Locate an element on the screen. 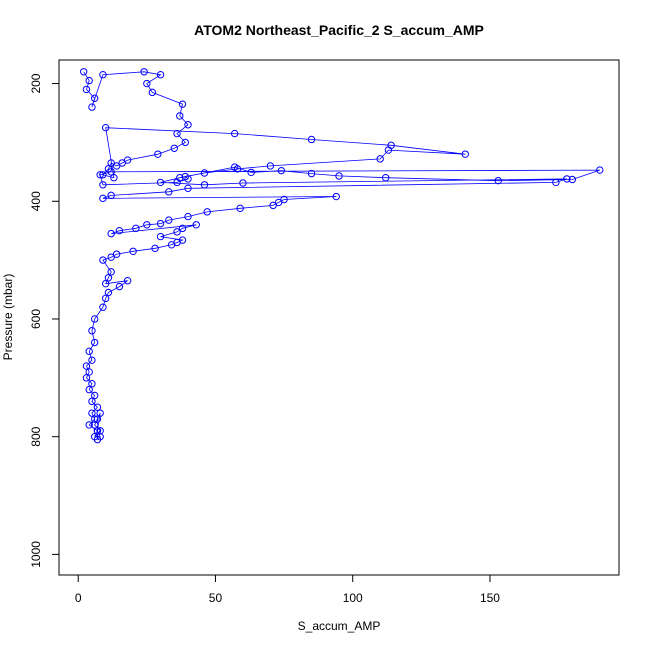 This screenshot has width=650, height=650. y-axis-label: Pressure (mbar) is located at coordinates (8, 317).